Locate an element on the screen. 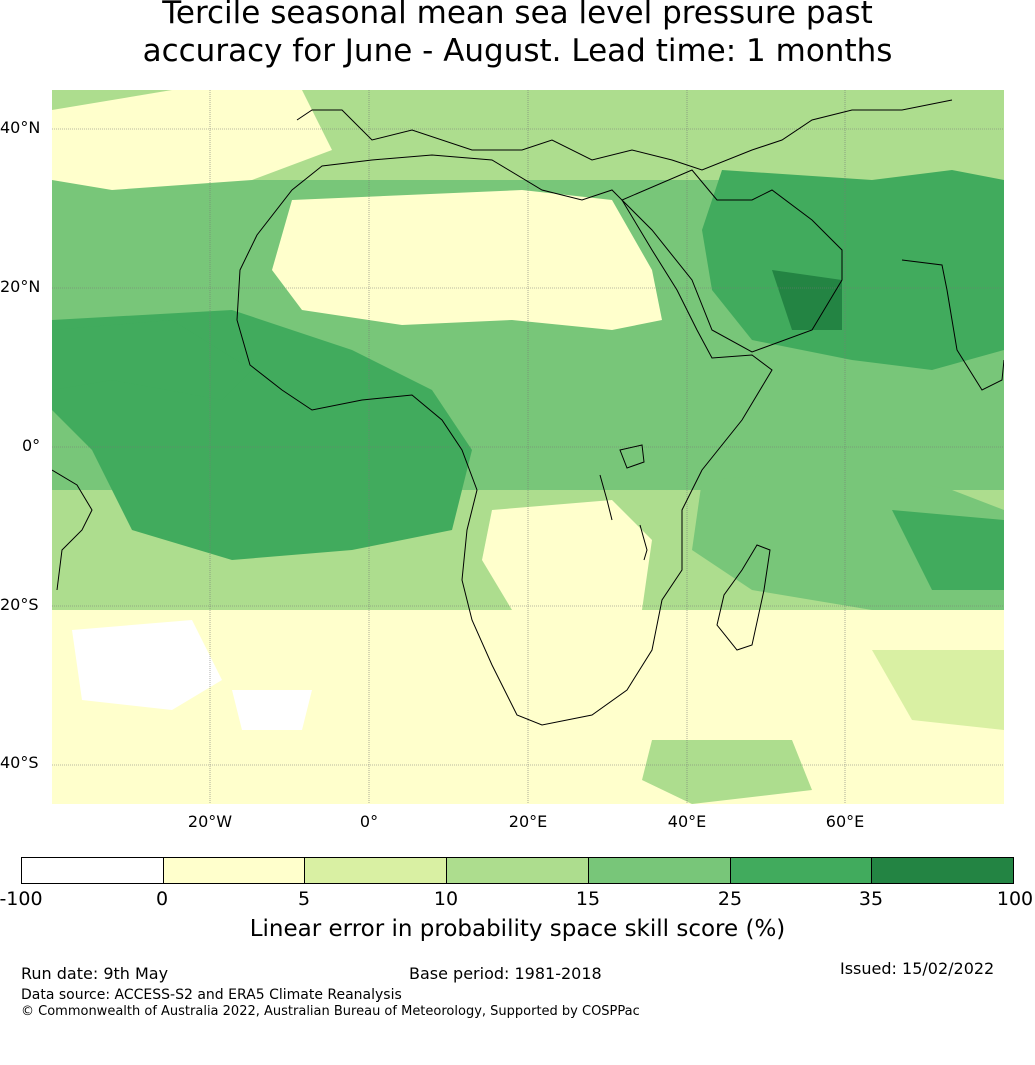 The image size is (1035, 1065). colorbar is located at coordinates (517, 870).